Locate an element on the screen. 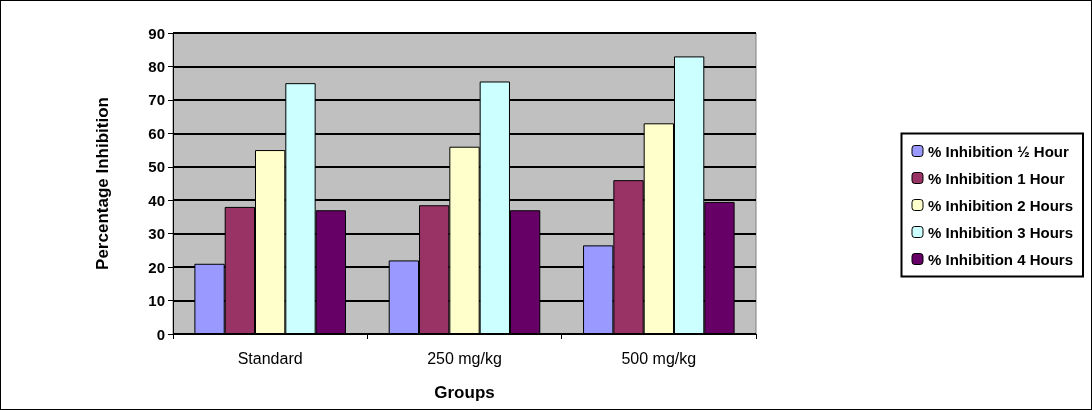  legend-label: % Inhibition 3 Hours is located at coordinates (1000, 232).